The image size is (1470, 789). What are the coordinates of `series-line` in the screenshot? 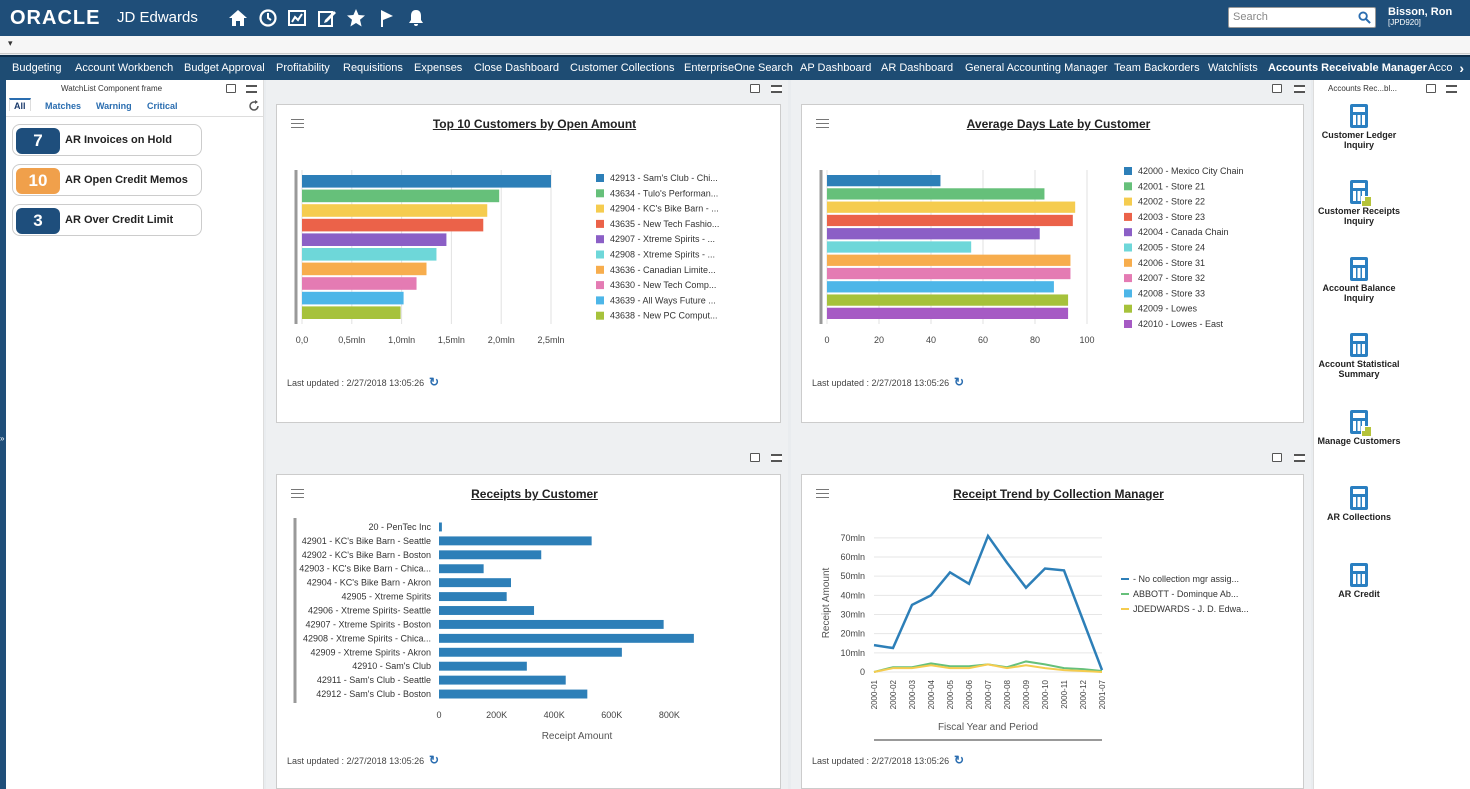 It's located at (988, 602).